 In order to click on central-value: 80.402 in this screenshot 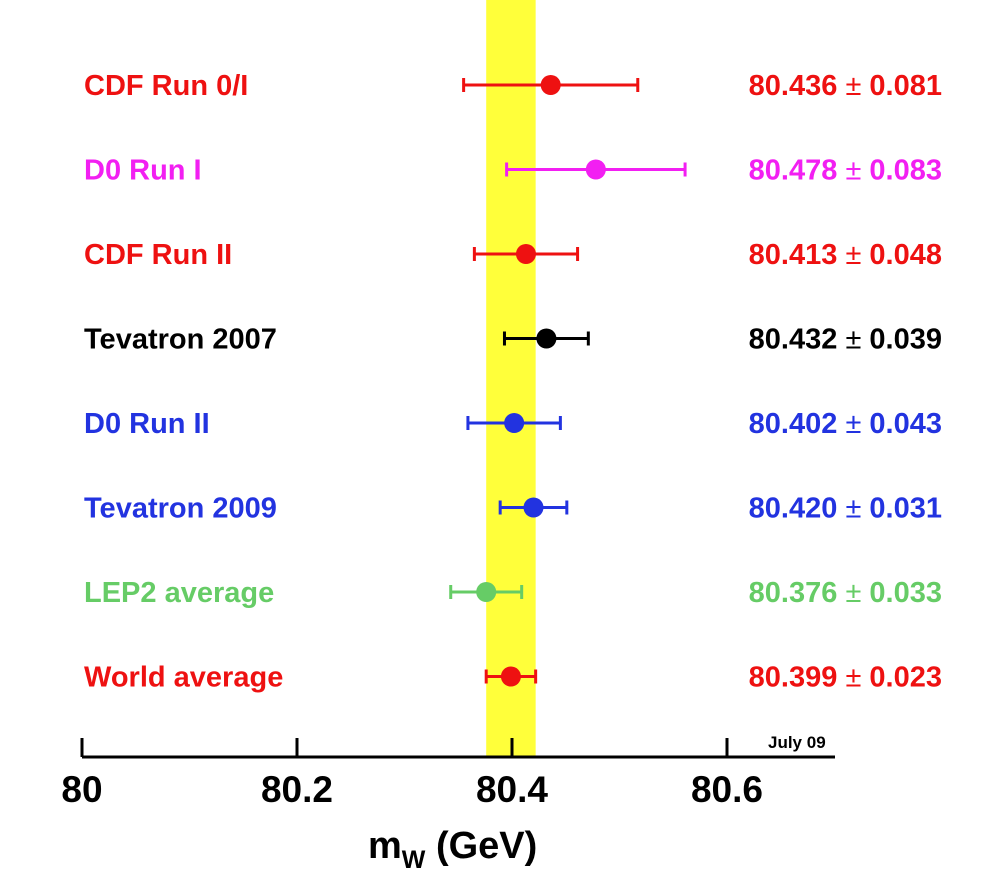, I will do `click(797, 424)`.